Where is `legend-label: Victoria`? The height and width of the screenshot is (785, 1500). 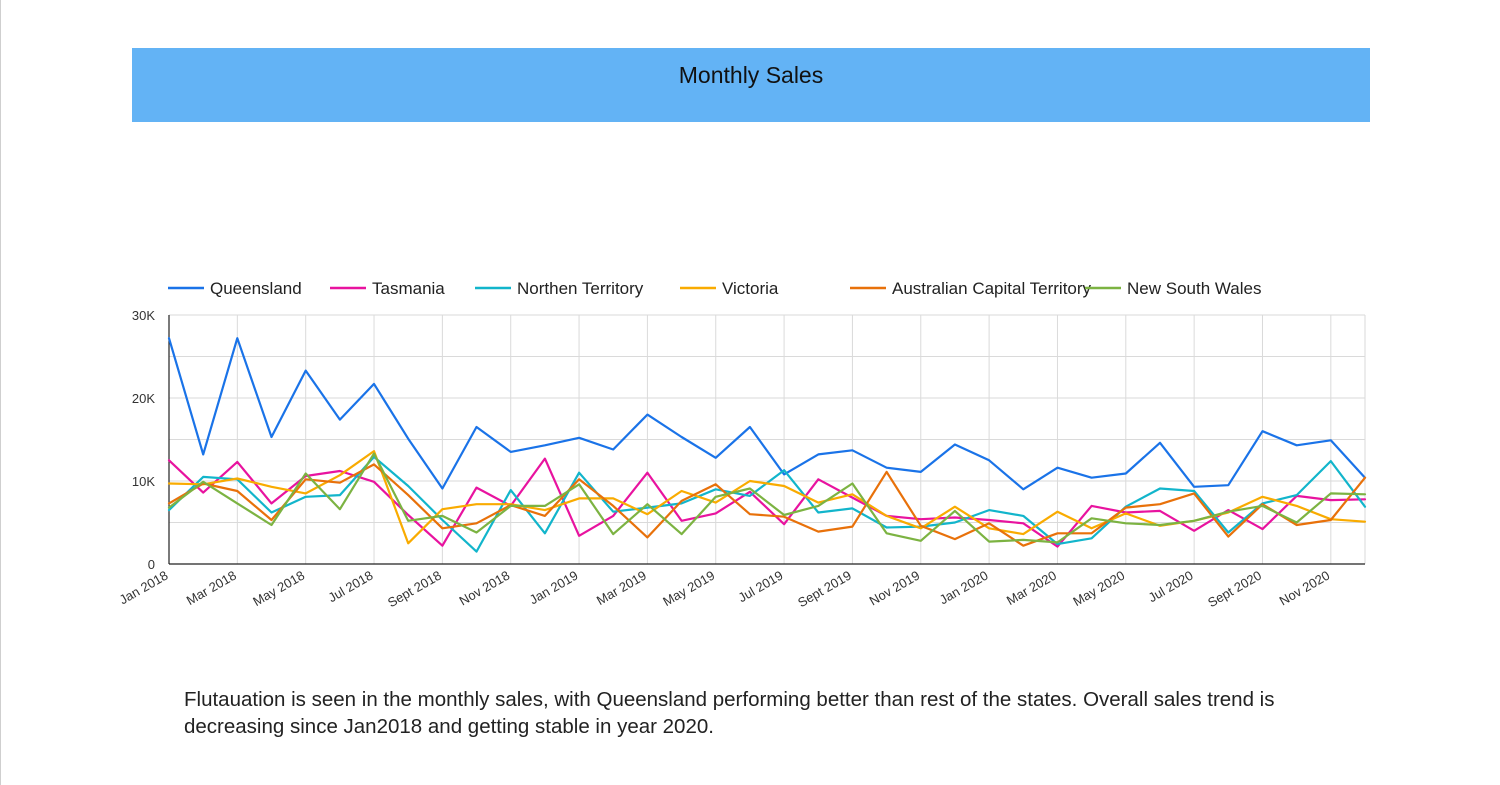
legend-label: Victoria is located at coordinates (750, 288).